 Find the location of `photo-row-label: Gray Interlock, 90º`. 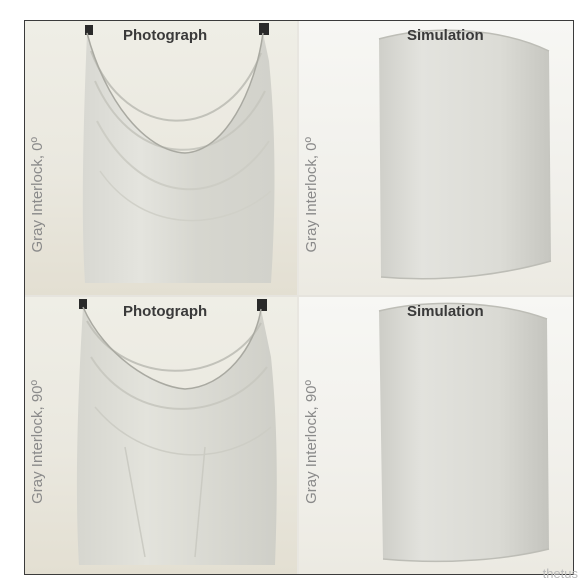

photo-row-label: Gray Interlock, 90º is located at coordinates (37, 442).